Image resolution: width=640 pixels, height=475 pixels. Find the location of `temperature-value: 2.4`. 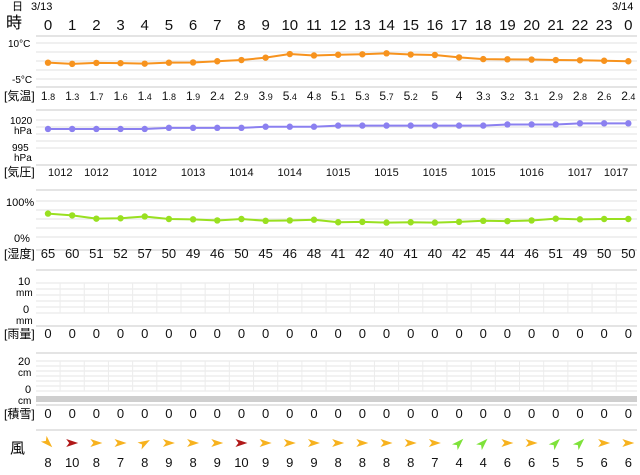

temperature-value: 2.4 is located at coordinates (217, 96).